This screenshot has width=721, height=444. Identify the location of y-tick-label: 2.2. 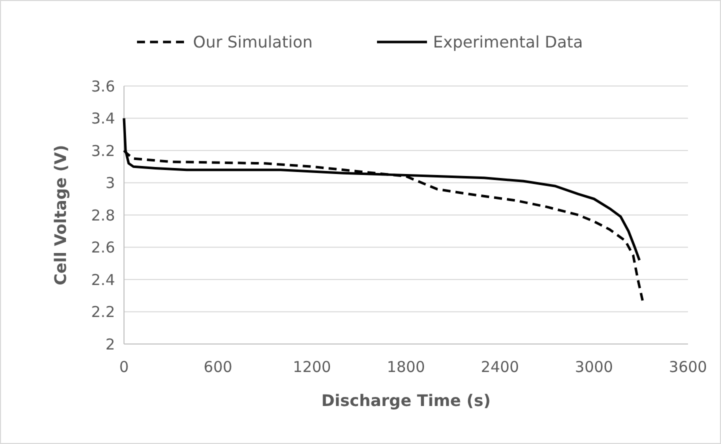
(103, 312).